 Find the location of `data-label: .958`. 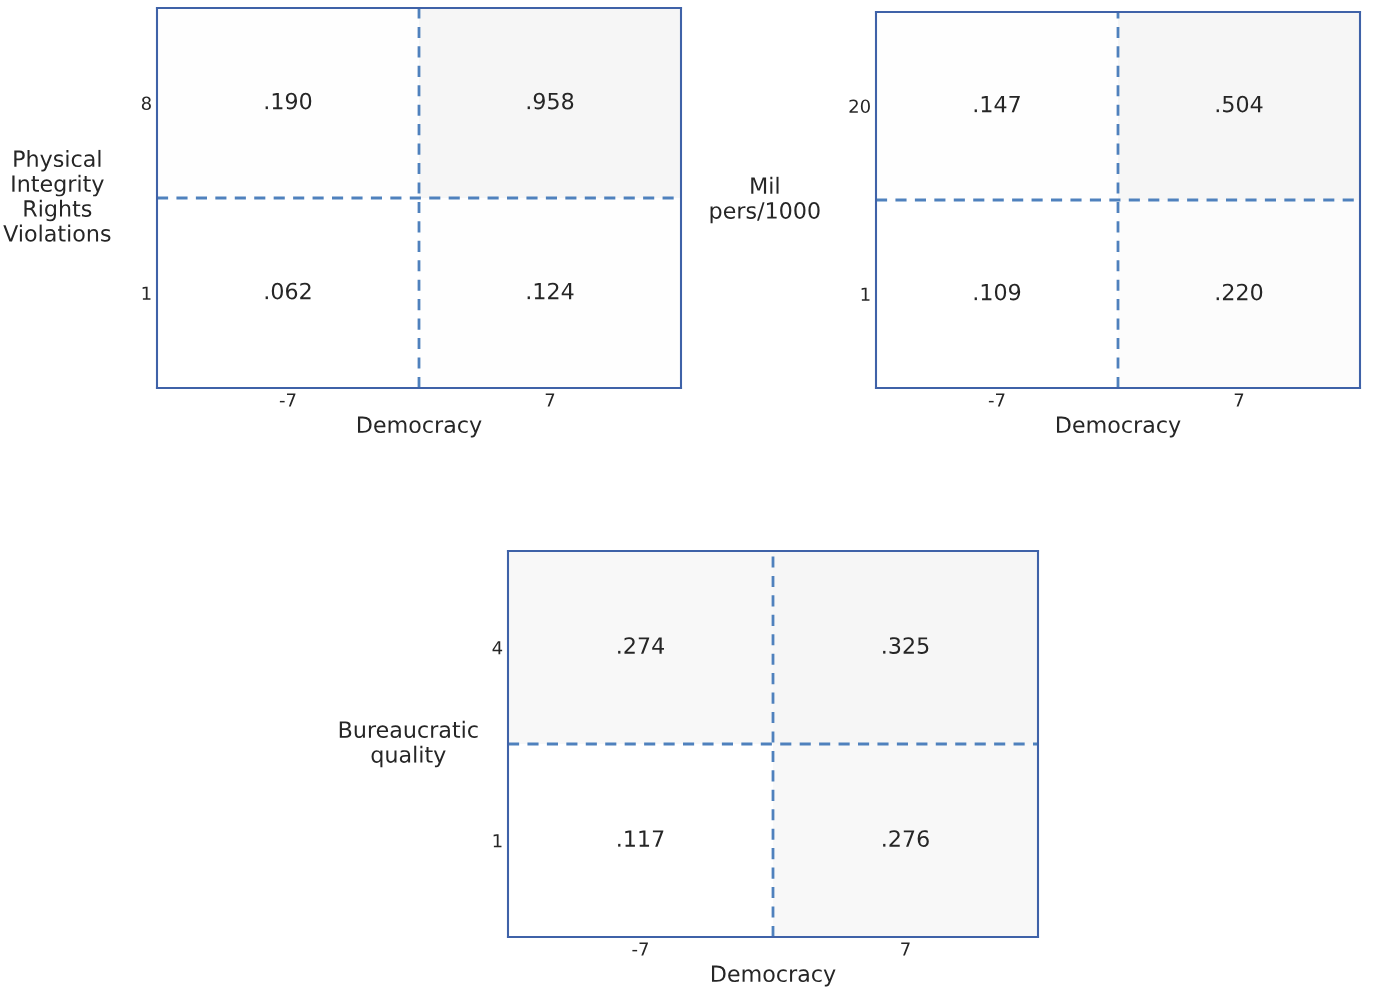

data-label: .958 is located at coordinates (550, 101).